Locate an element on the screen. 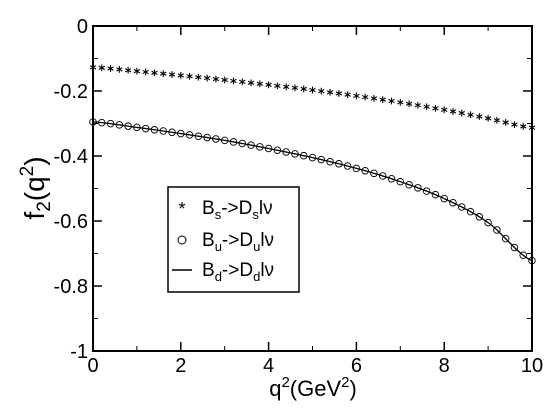  legend-label-bd: Bd->Ddlν is located at coordinates (238, 272).